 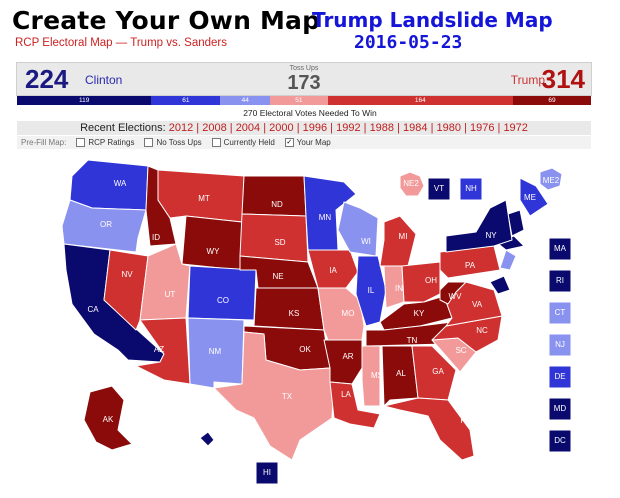 I want to click on state-ar, so click(x=343, y=362).